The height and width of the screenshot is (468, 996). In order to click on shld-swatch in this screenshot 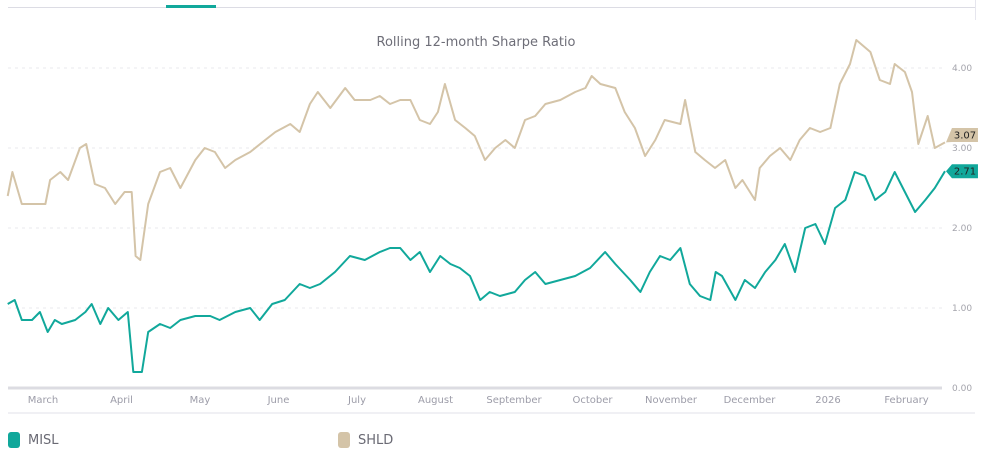, I will do `click(344, 440)`.